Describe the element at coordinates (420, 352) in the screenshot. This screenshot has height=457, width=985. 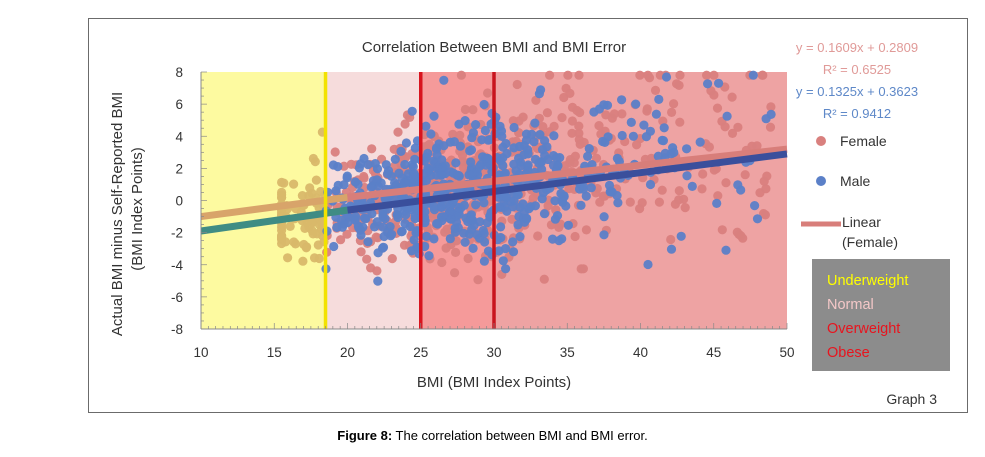
I see `x-tick-label: 25` at that location.